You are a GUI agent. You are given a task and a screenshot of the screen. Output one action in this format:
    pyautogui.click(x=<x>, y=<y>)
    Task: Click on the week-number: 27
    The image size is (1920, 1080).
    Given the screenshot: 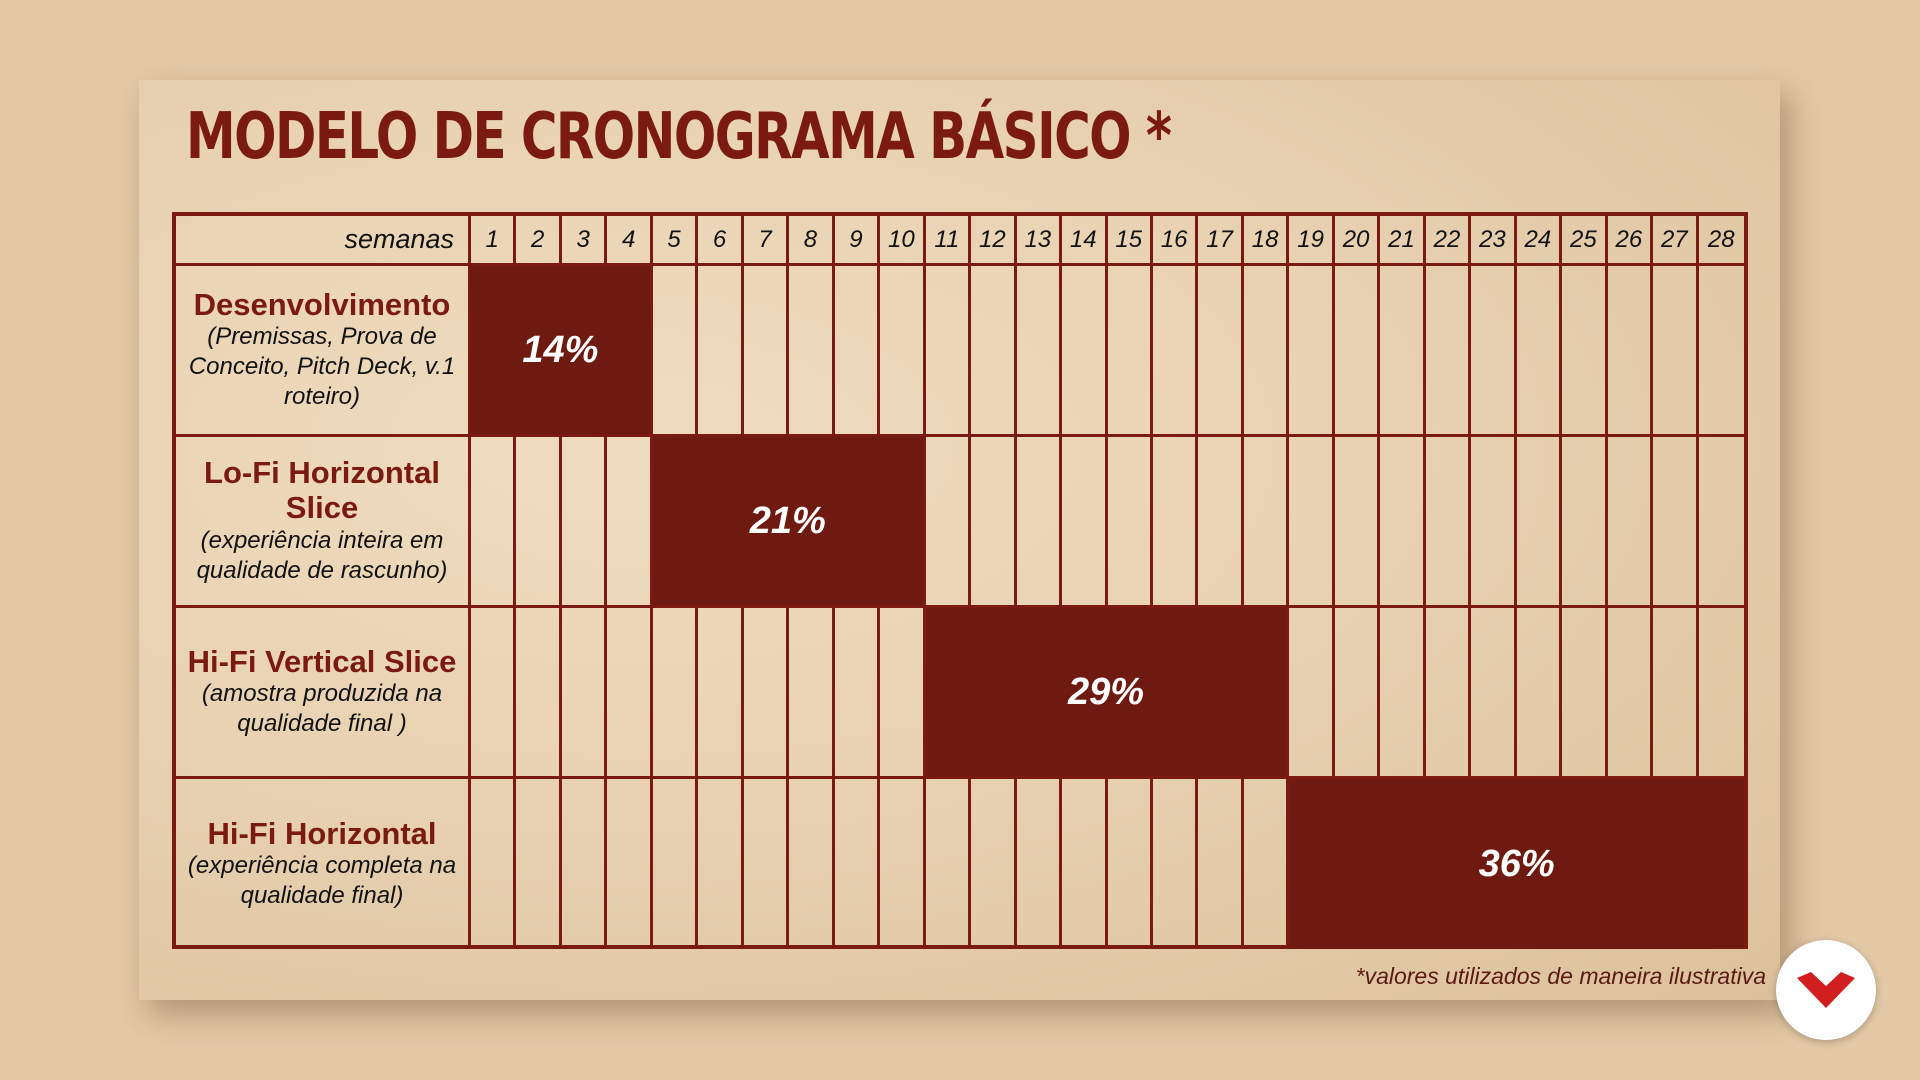 What is the action you would take?
    pyautogui.click(x=1676, y=241)
    